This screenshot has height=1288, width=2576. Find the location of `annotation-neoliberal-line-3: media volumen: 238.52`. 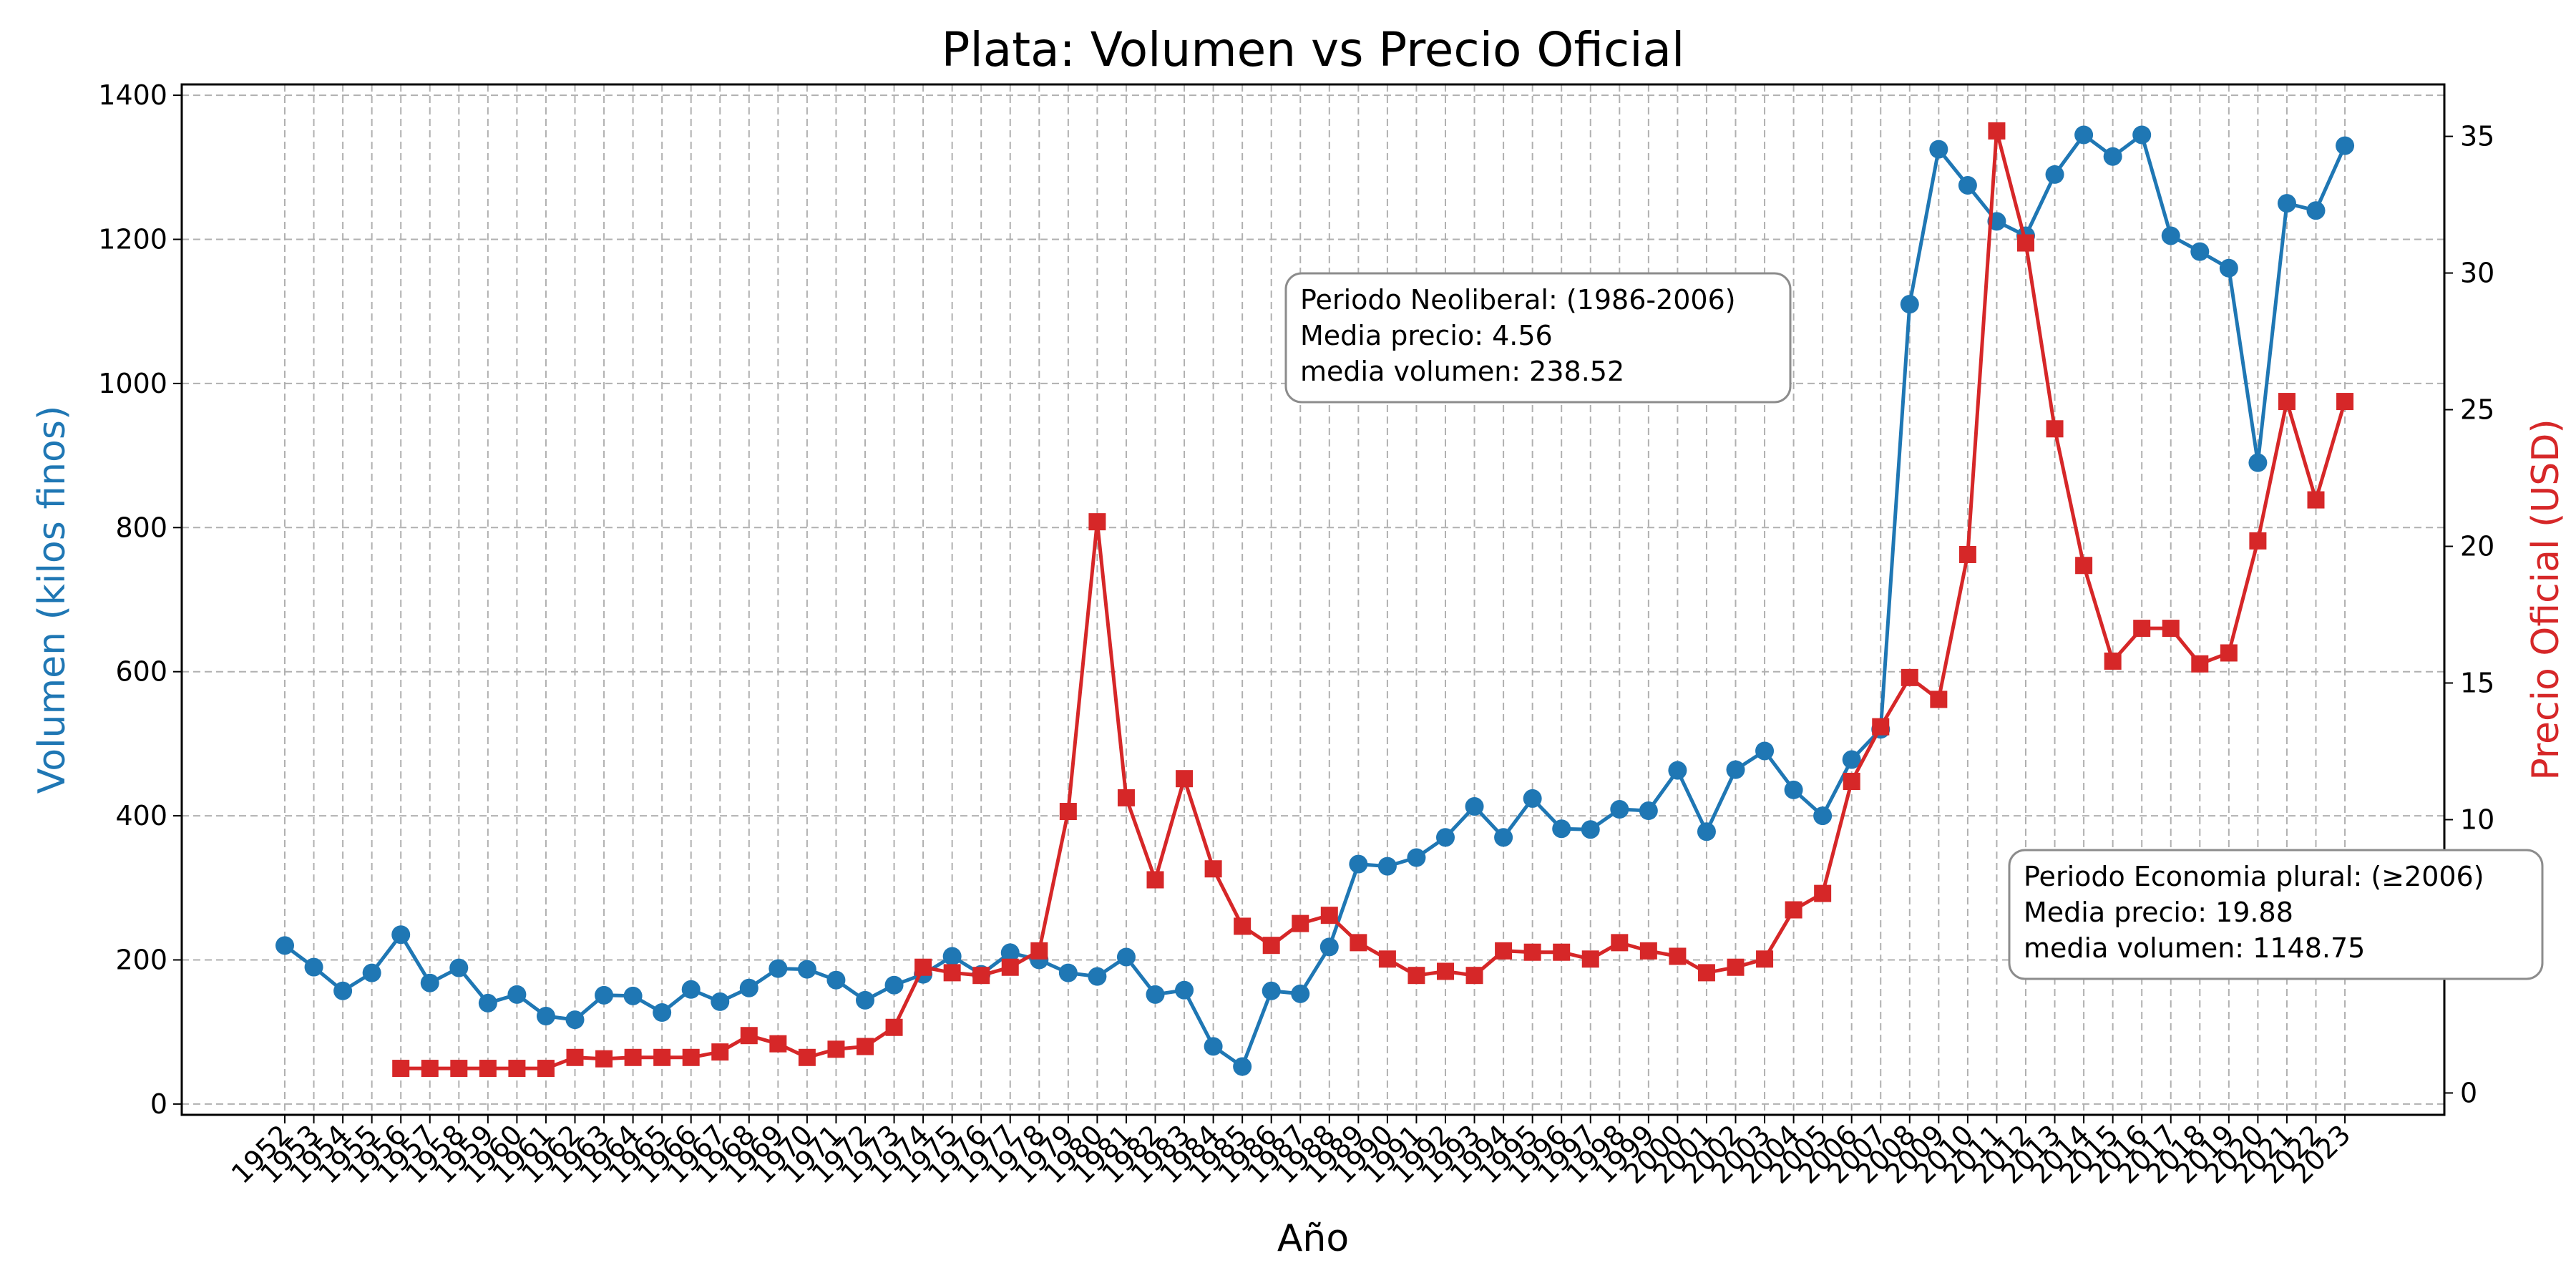

annotation-neoliberal-line-3: media volumen: 238.52 is located at coordinates (1462, 372).